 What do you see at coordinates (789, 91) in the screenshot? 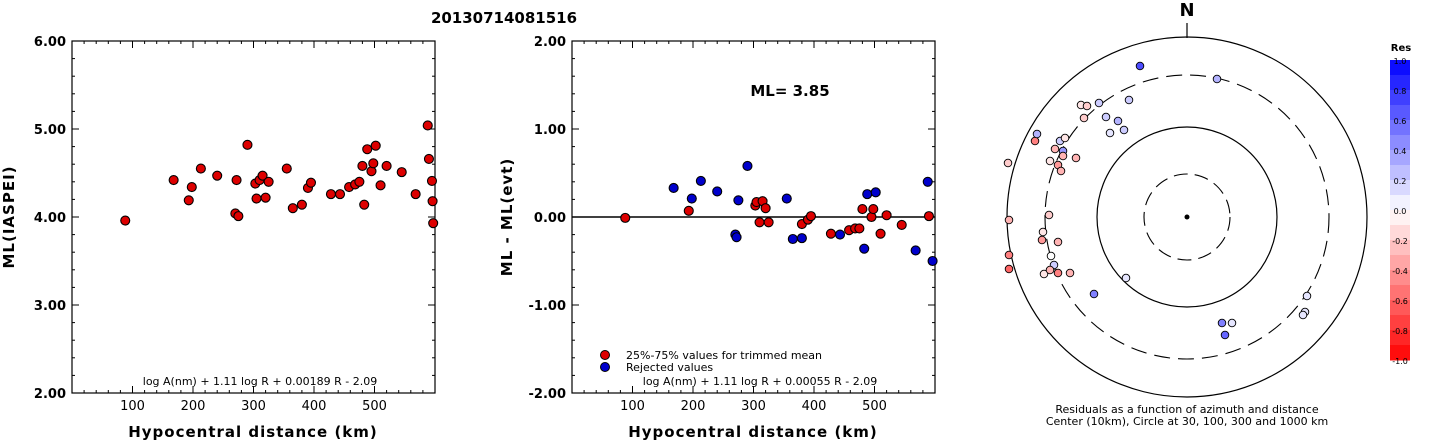
I see `ml-annotation: ML= 3.85` at bounding box center [789, 91].